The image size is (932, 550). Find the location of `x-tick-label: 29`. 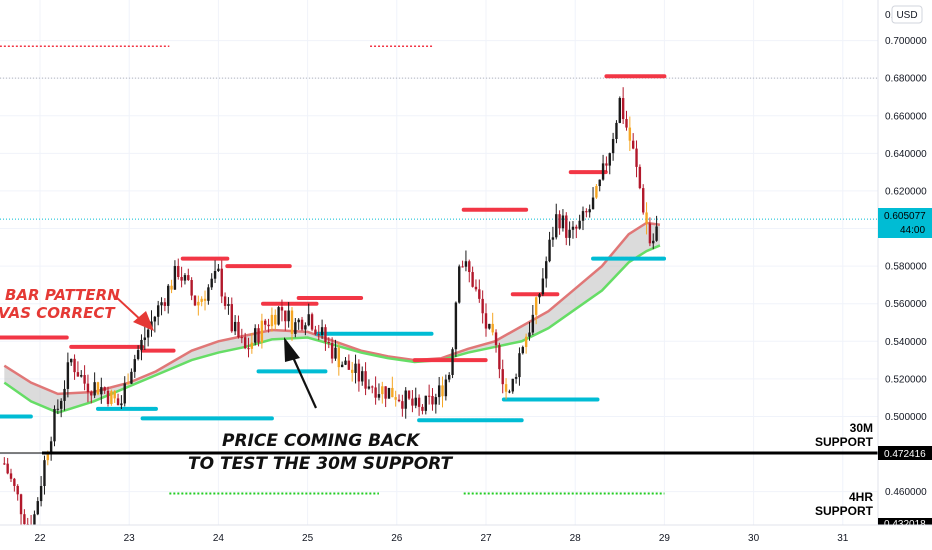

x-tick-label: 29 is located at coordinates (665, 538).